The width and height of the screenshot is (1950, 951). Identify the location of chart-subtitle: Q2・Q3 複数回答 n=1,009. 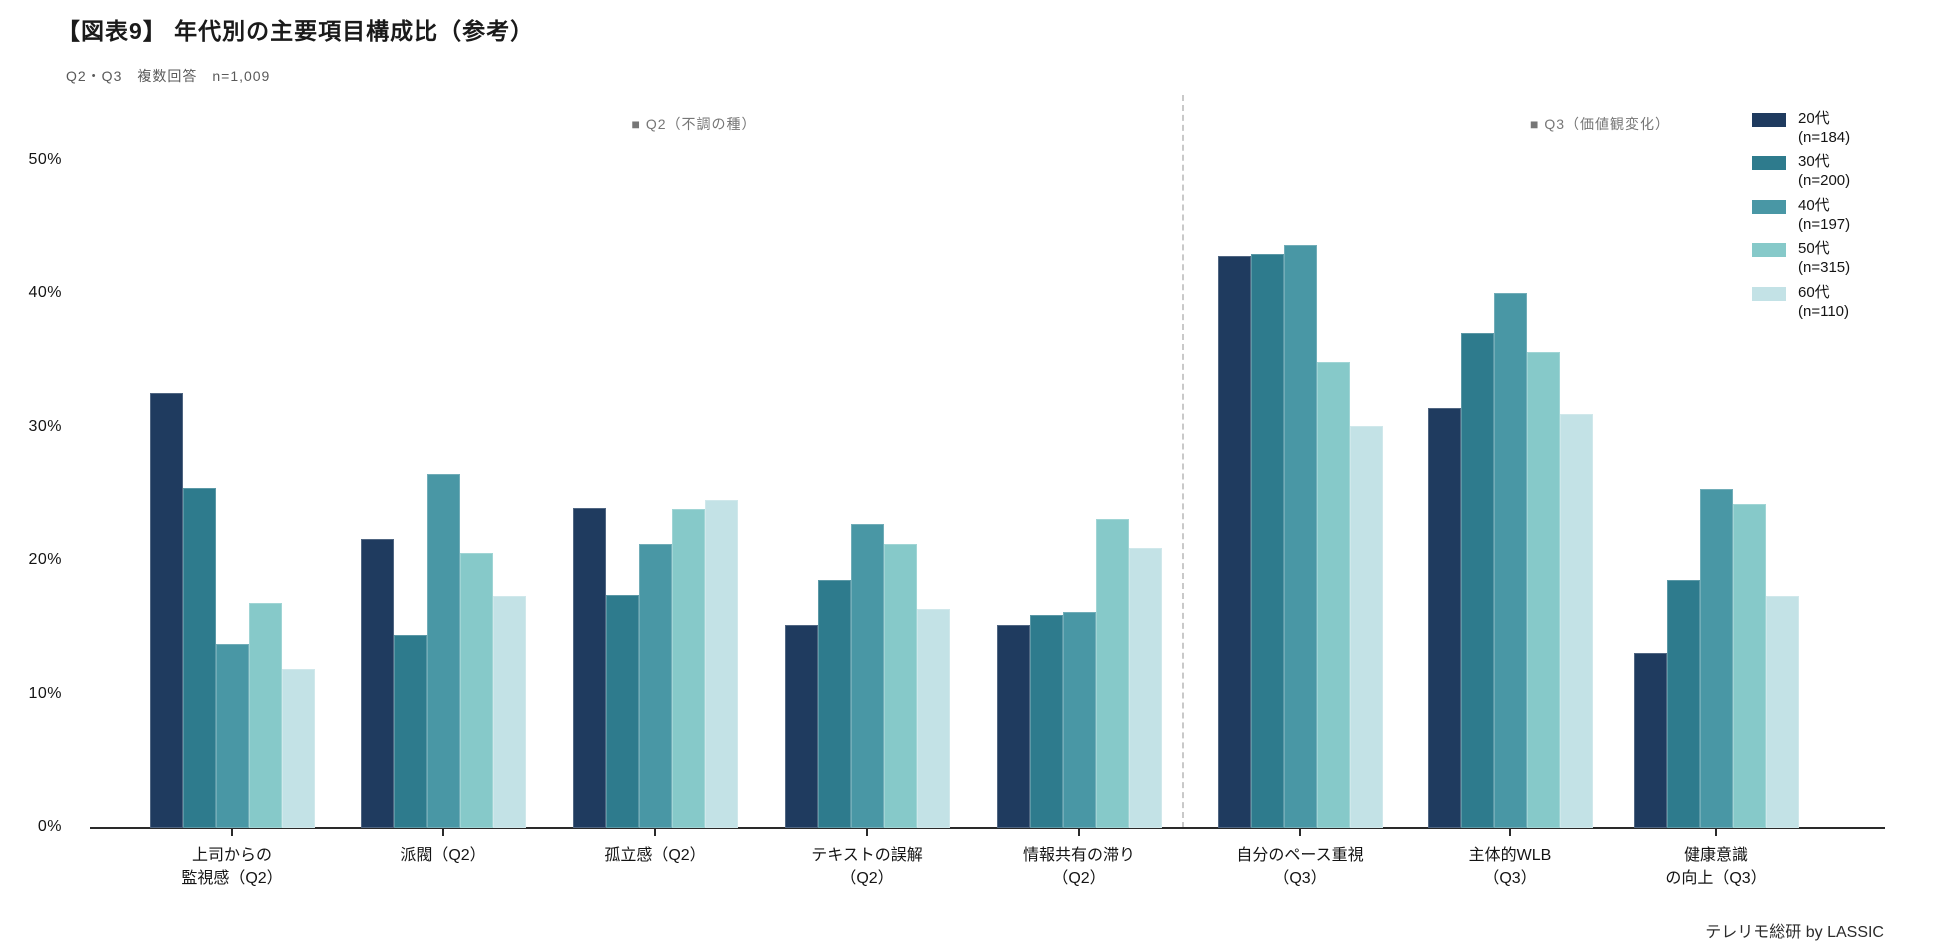
(168, 76).